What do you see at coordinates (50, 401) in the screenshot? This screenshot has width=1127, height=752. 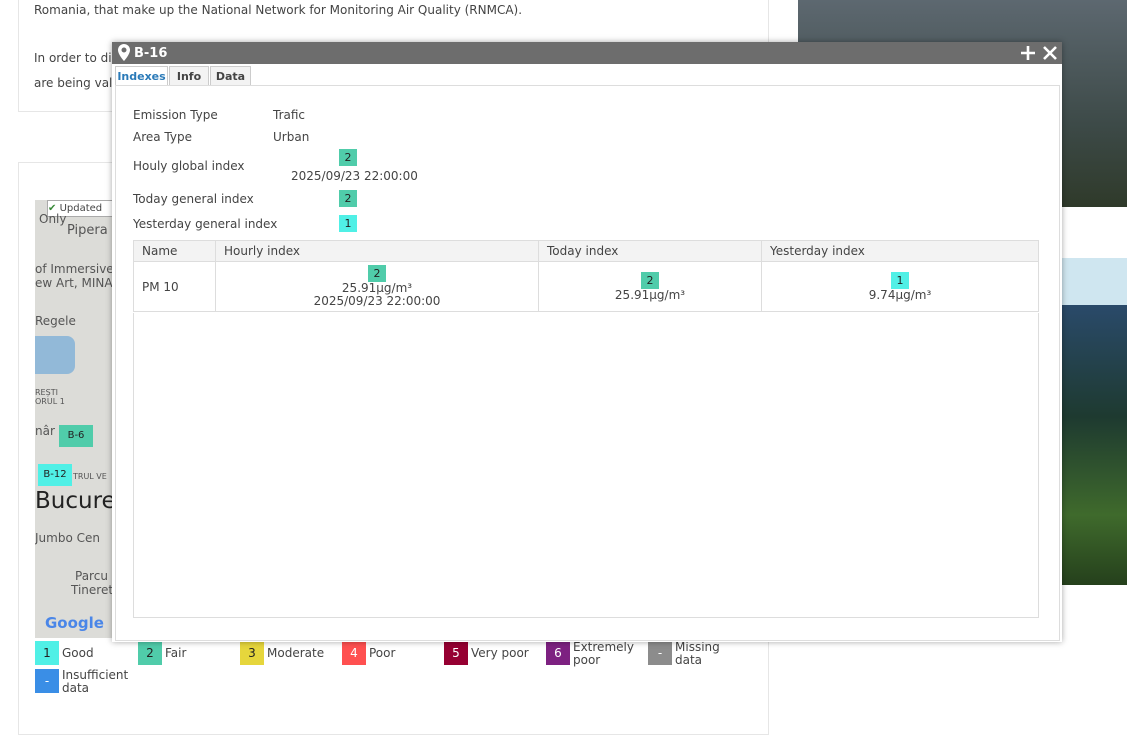 I see `map-label: ORUL 1` at bounding box center [50, 401].